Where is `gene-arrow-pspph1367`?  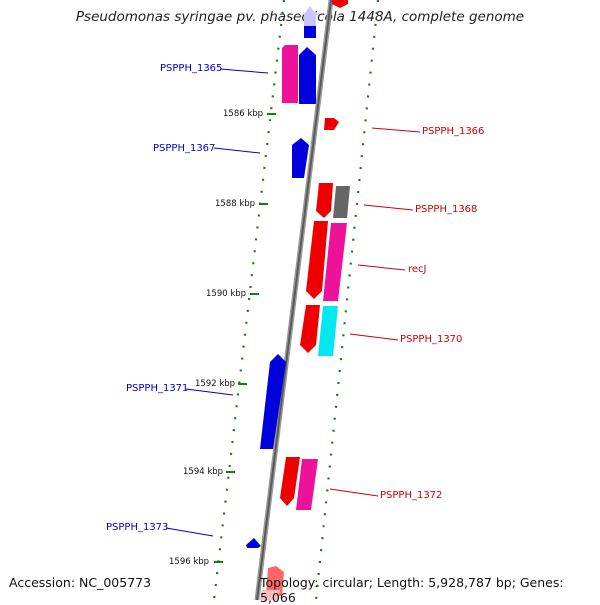
gene-arrow-pspph1367 is located at coordinates (300, 158).